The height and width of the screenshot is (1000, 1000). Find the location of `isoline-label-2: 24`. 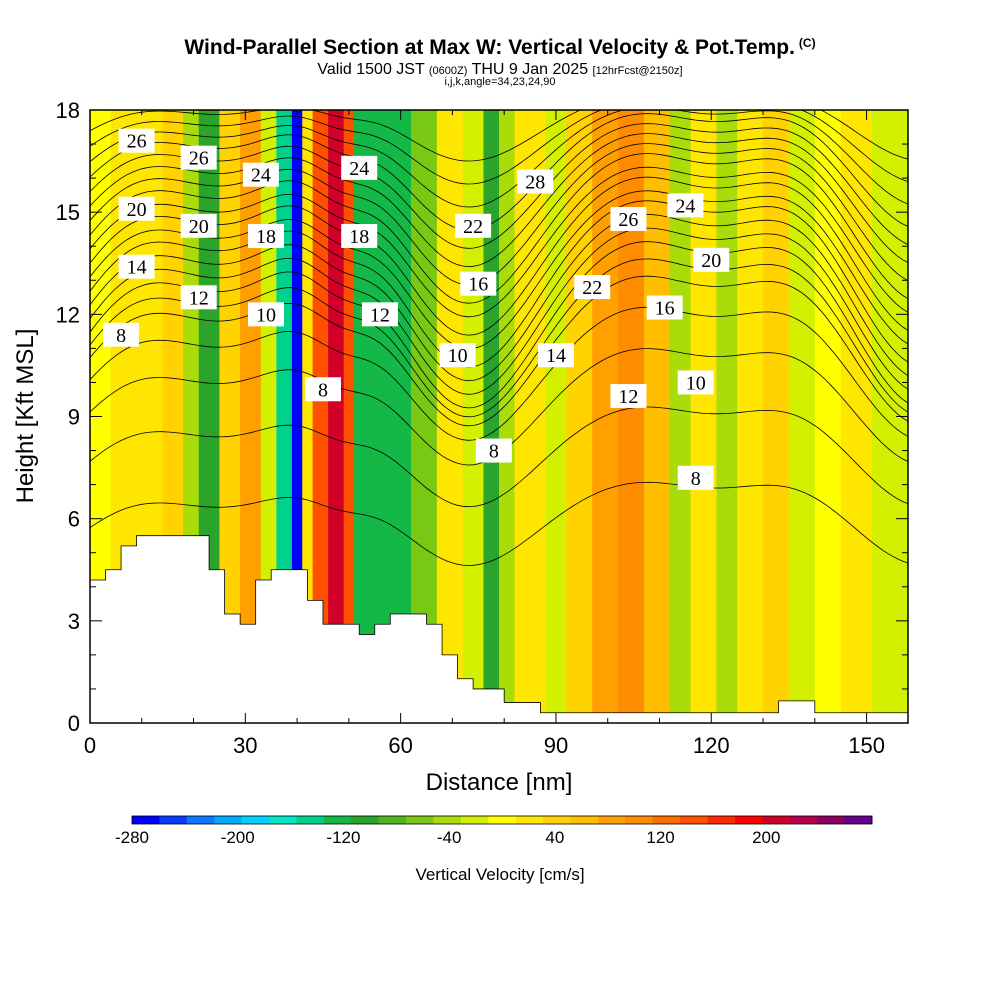

isoline-label-2: 24 is located at coordinates (260, 174).